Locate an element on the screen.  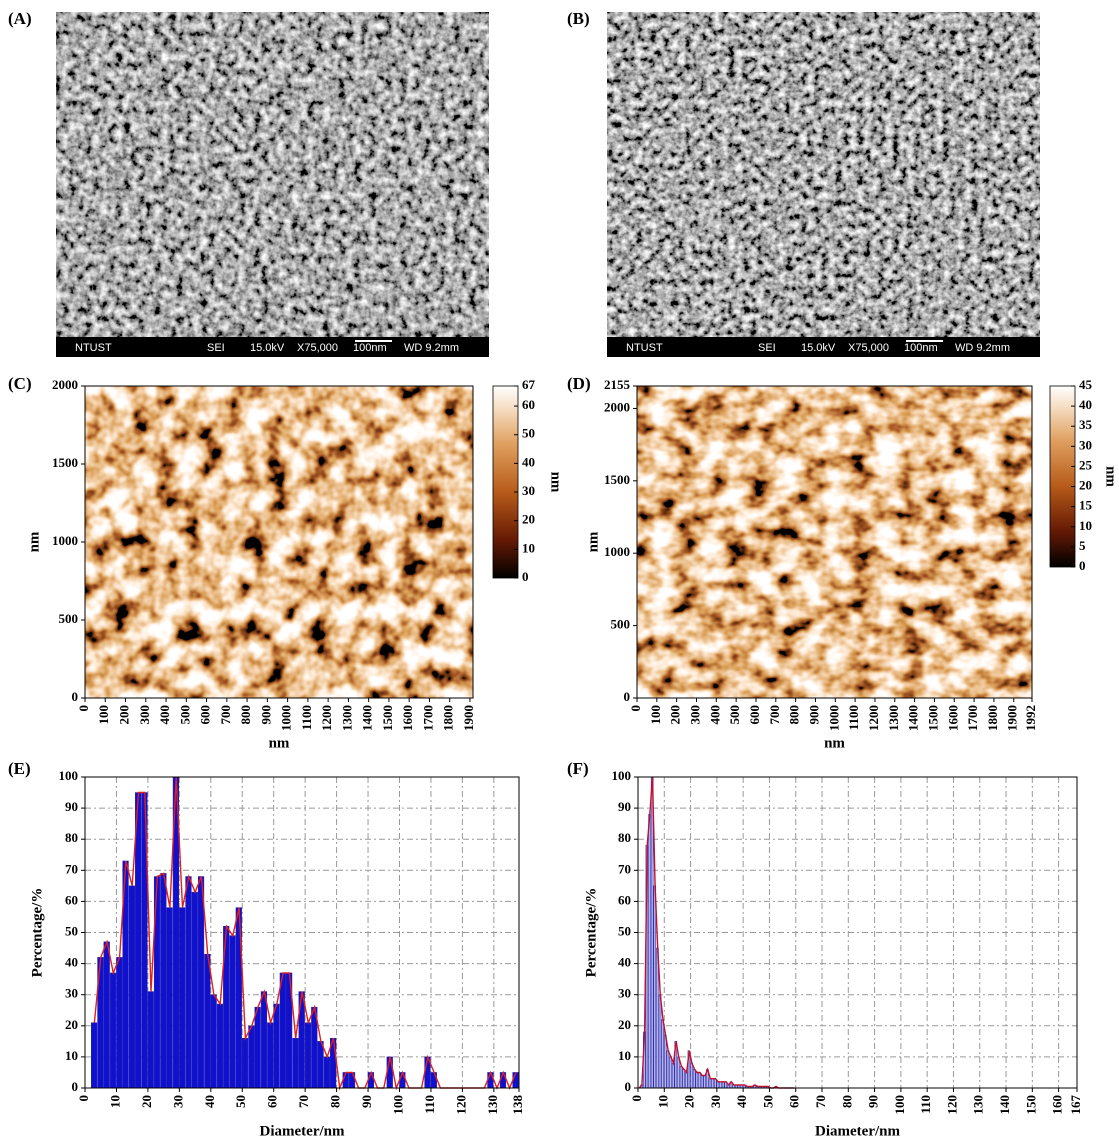
panel-label: (D) is located at coordinates (579, 383).